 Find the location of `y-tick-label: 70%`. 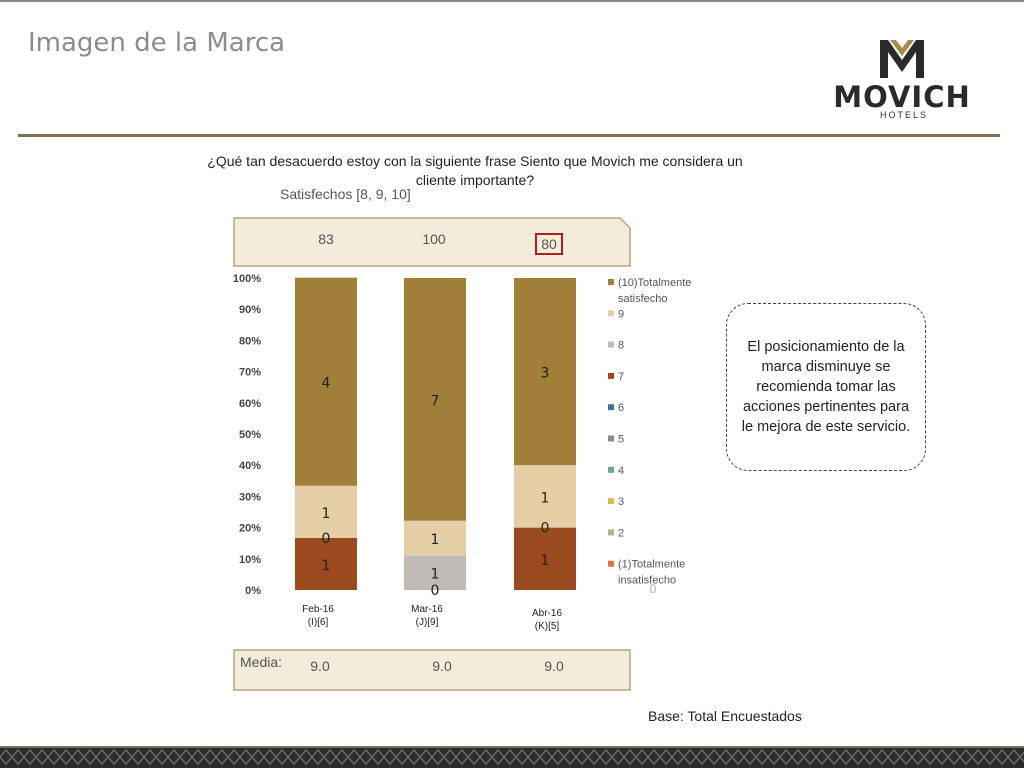

y-tick-label: 70% is located at coordinates (250, 373).